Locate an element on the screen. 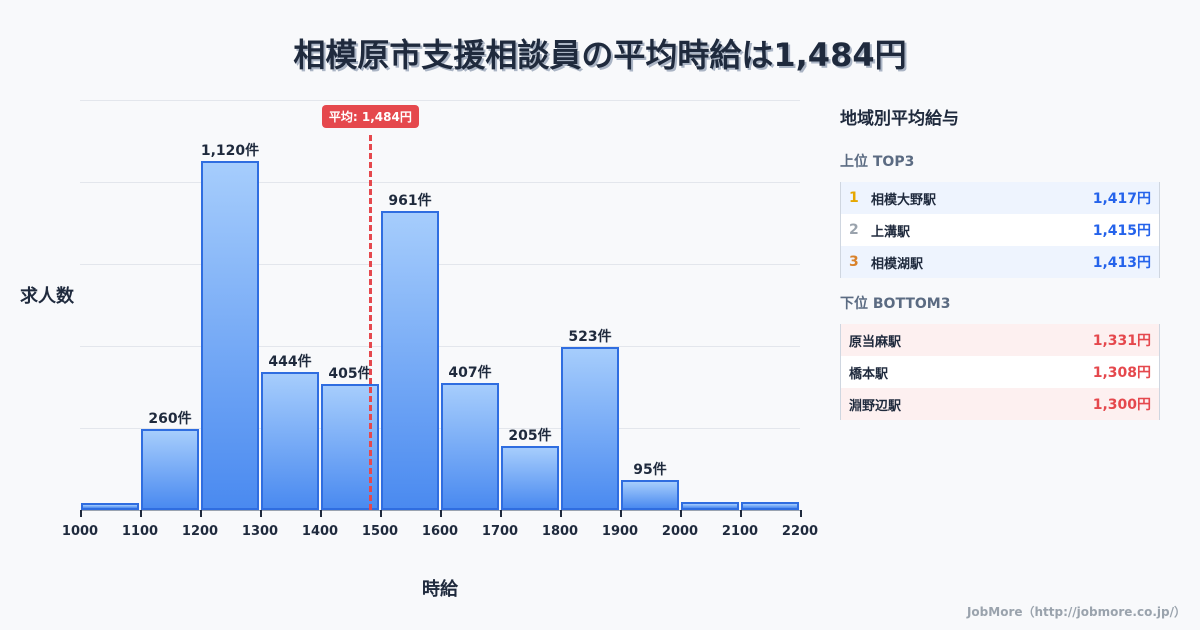 Image resolution: width=1200 pixels, height=630 pixels. y-axis-label: 求人数 is located at coordinates (47, 296).